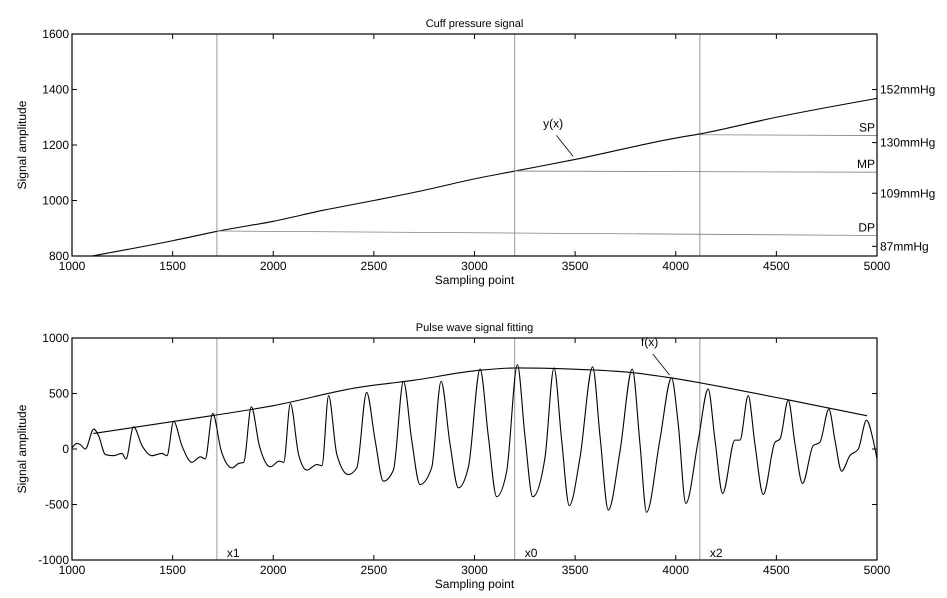 The width and height of the screenshot is (947, 598). I want to click on y-tick-label: 500, so click(59, 393).